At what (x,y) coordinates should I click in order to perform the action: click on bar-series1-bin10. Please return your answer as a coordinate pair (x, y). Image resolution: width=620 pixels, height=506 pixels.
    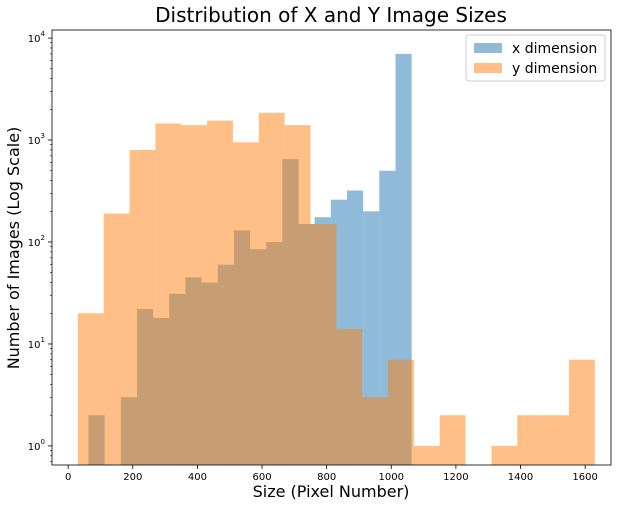
    Looking at the image, I should click on (349, 397).